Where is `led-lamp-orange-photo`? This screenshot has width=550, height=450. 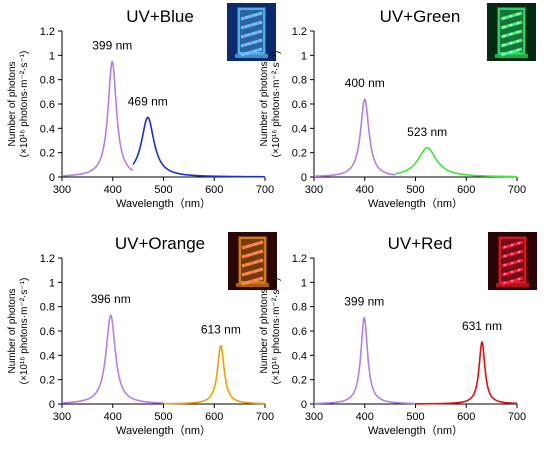 led-lamp-orange-photo is located at coordinates (252, 261).